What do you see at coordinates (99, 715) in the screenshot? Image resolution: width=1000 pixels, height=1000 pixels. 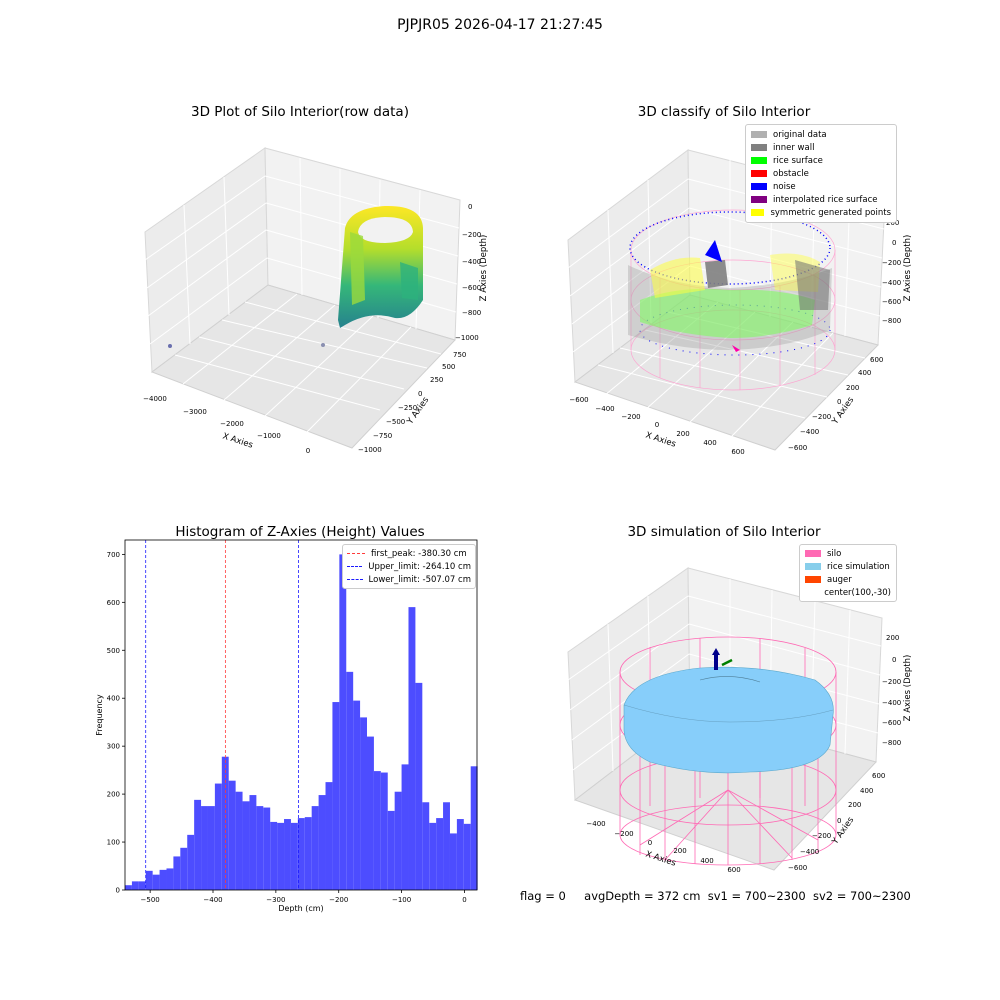 I see `y-axis-label: Frequency` at bounding box center [99, 715].